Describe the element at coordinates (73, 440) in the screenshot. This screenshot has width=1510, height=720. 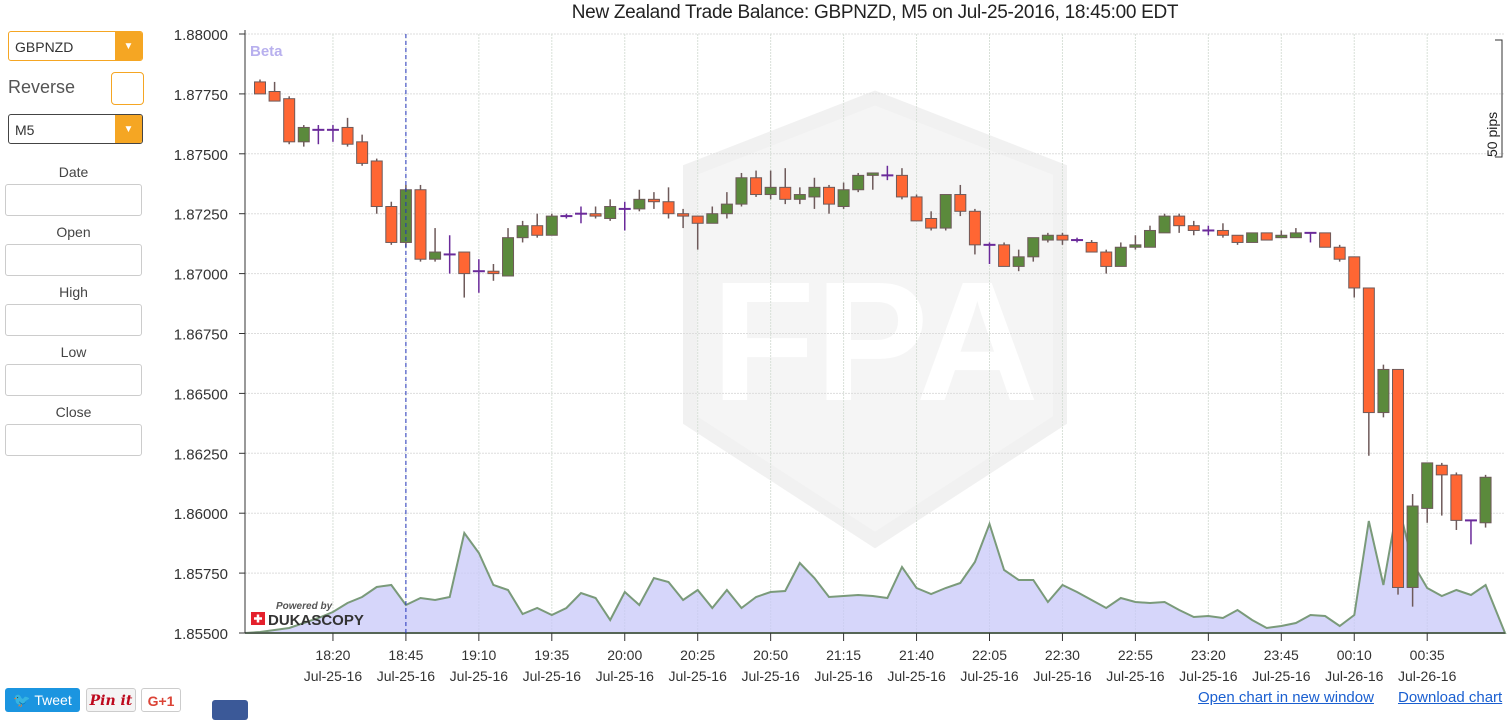
I see `close-field` at that location.